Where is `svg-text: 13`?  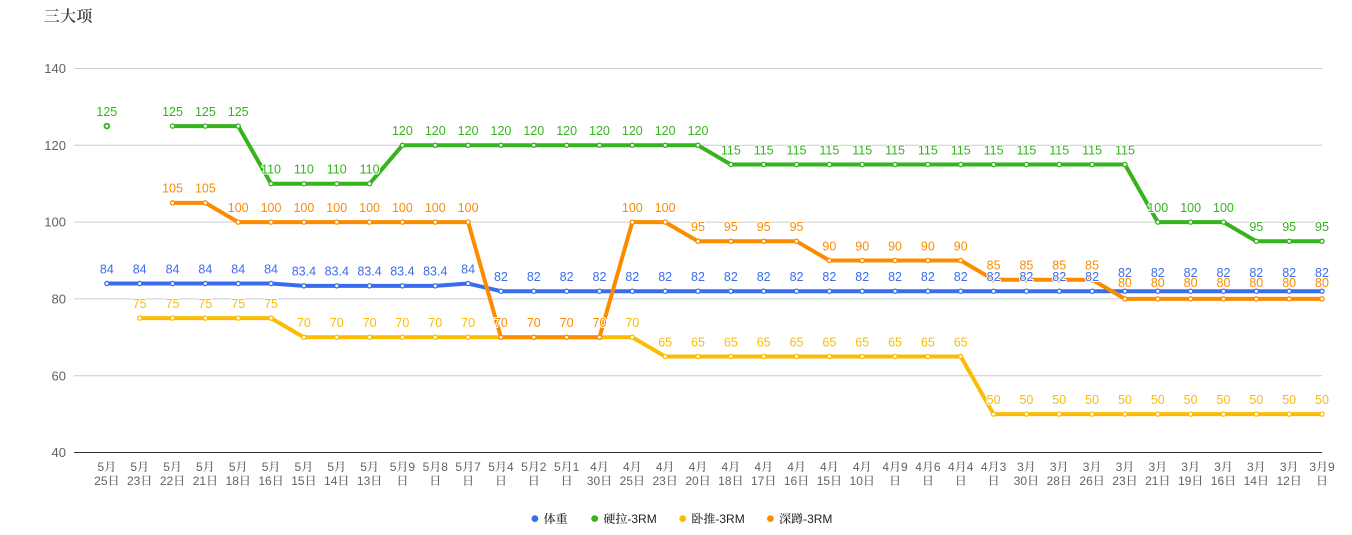 svg-text: 13 is located at coordinates (364, 481).